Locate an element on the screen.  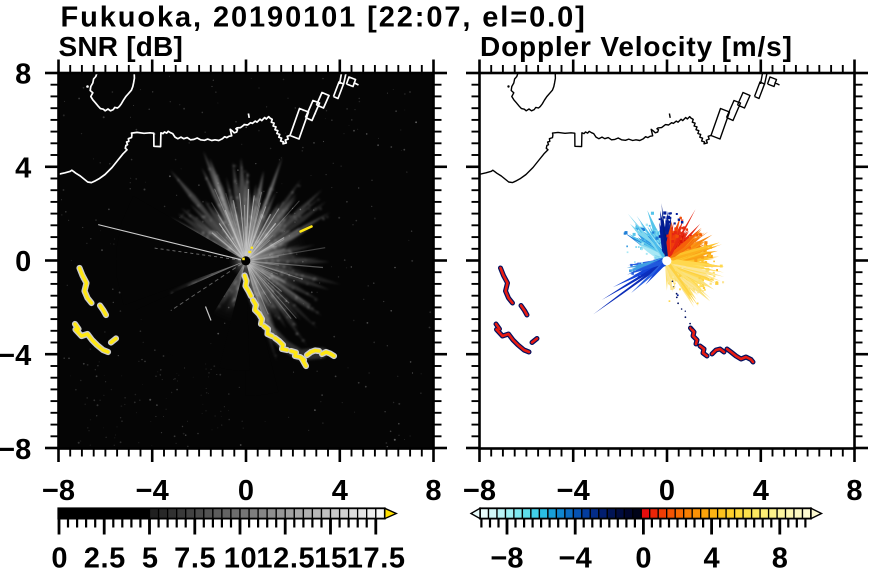
svg-text: SNR [dB] is located at coordinates (121, 46).